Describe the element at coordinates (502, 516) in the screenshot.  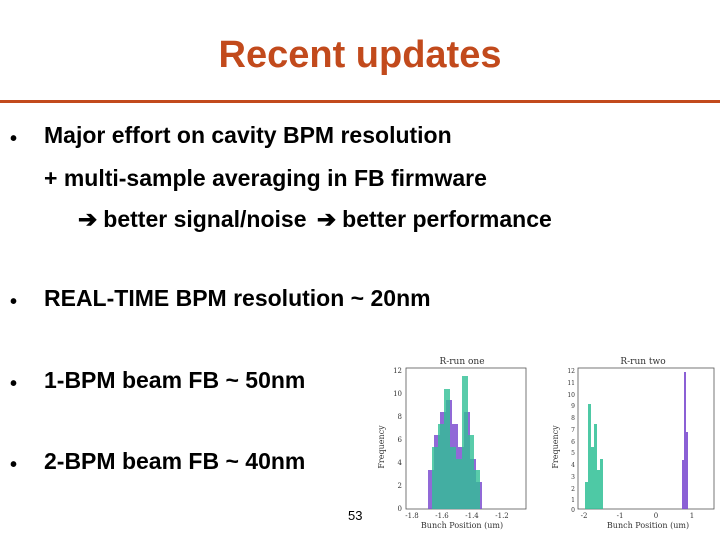
I see `hist-left-xtick: -1.2` at that location.